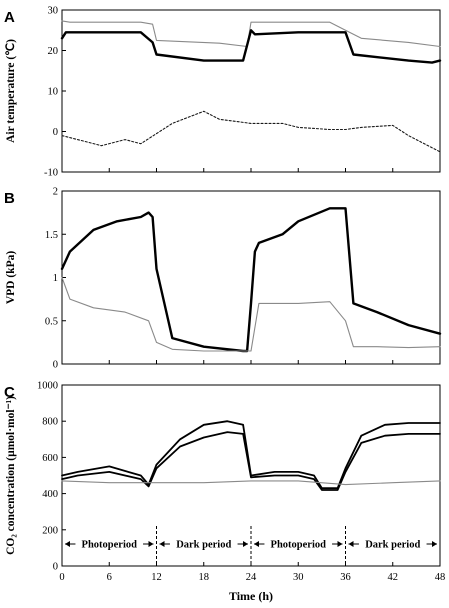  I want to click on x-tick-label: 30, so click(298, 577).